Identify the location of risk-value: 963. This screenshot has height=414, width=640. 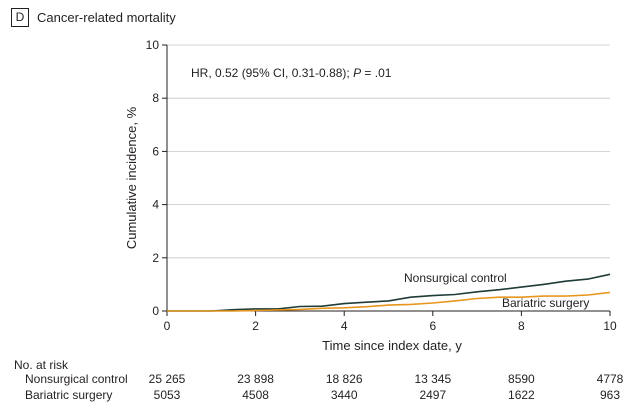
(610, 395).